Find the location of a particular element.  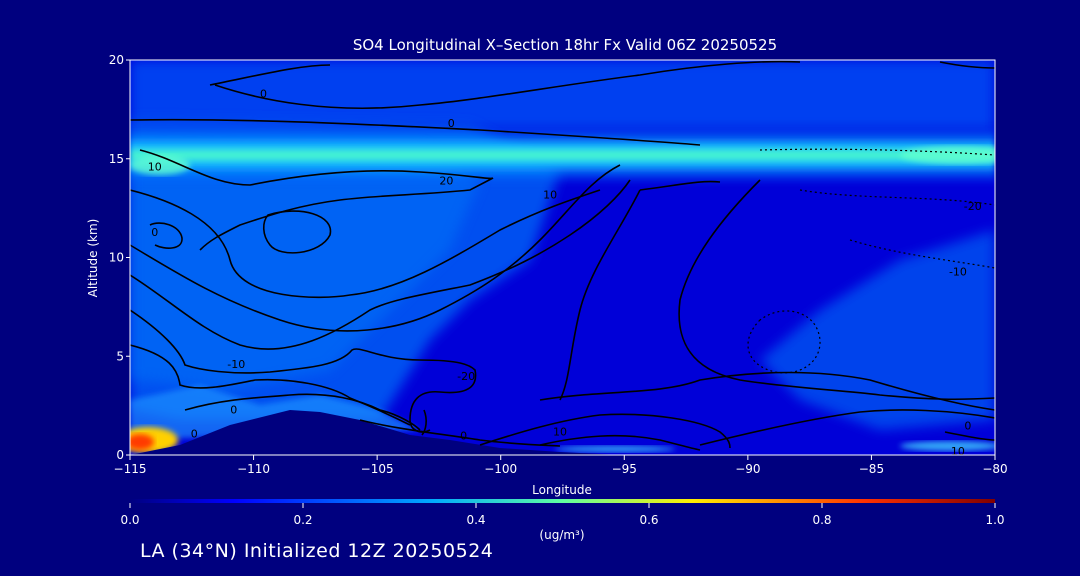

y-axis-label: Altitude (km) is located at coordinates (93, 258).